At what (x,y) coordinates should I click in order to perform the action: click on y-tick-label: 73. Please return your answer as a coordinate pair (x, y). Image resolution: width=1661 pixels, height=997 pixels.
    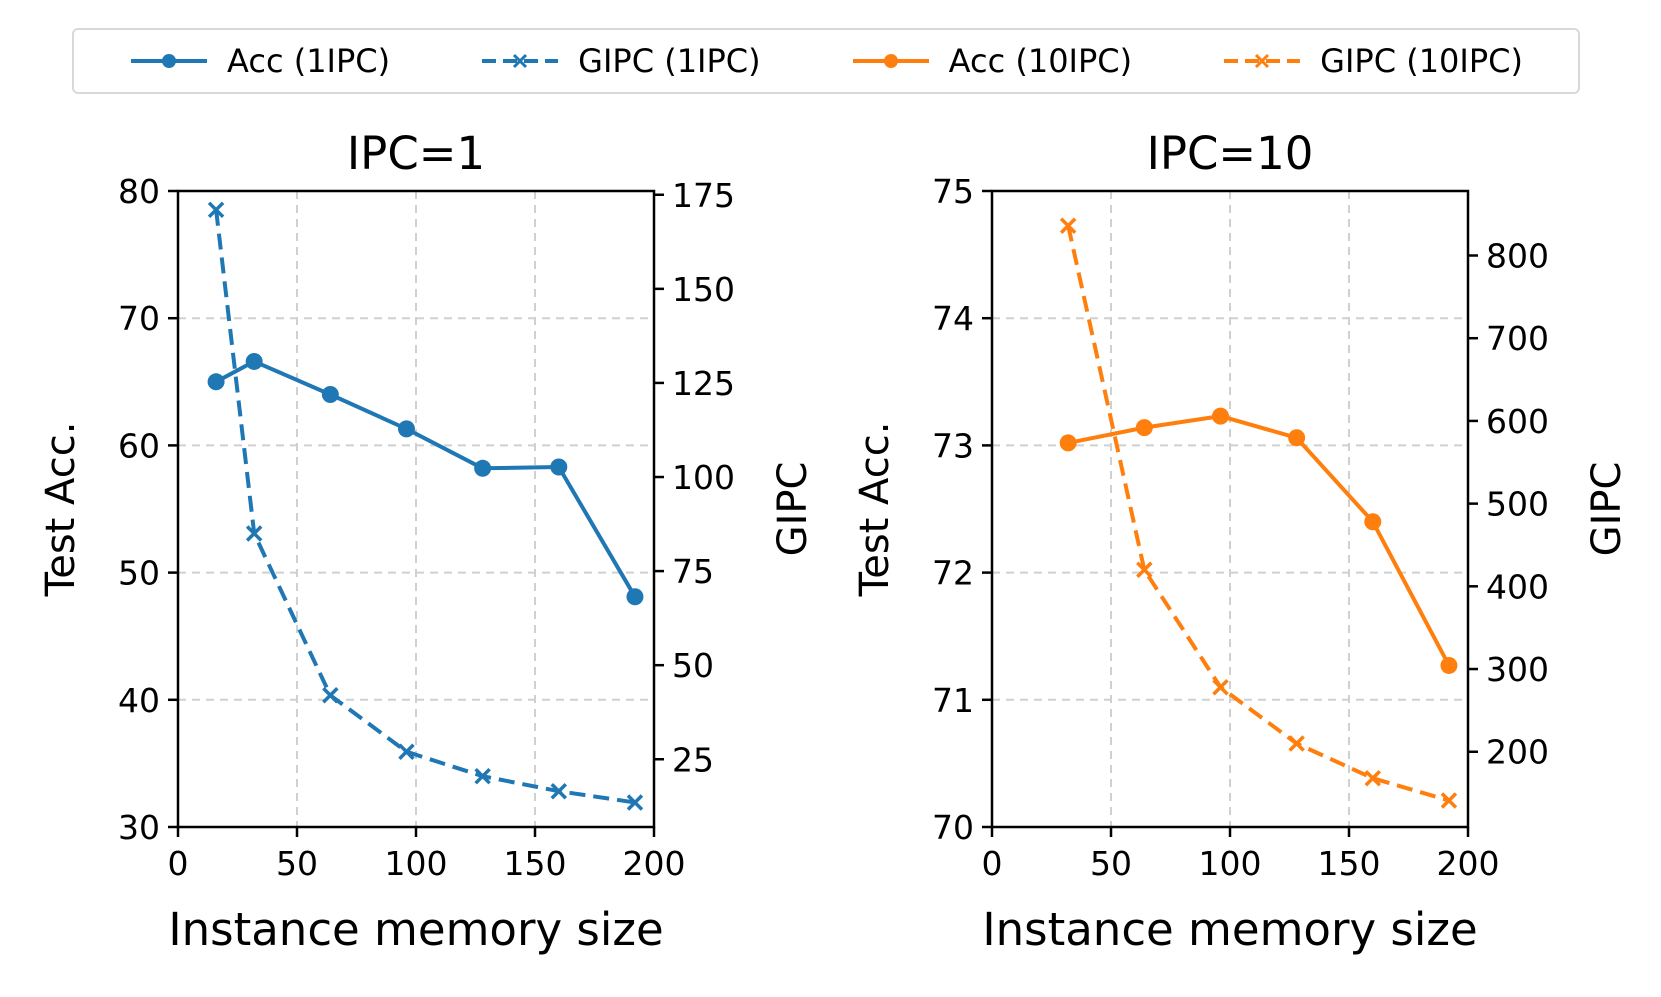
    Looking at the image, I should click on (953, 445).